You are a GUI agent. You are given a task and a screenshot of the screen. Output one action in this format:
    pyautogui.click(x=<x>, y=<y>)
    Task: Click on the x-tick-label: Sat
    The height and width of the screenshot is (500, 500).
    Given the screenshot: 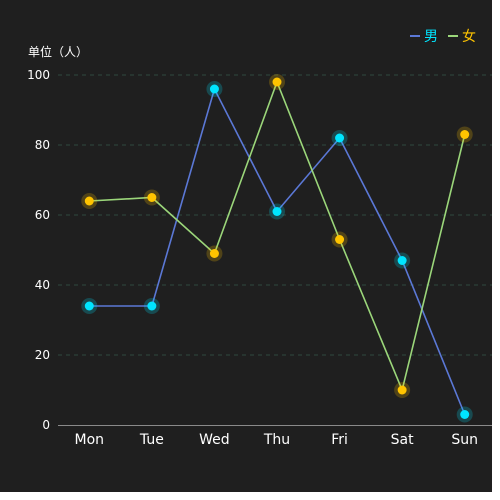 What is the action you would take?
    pyautogui.click(x=402, y=440)
    